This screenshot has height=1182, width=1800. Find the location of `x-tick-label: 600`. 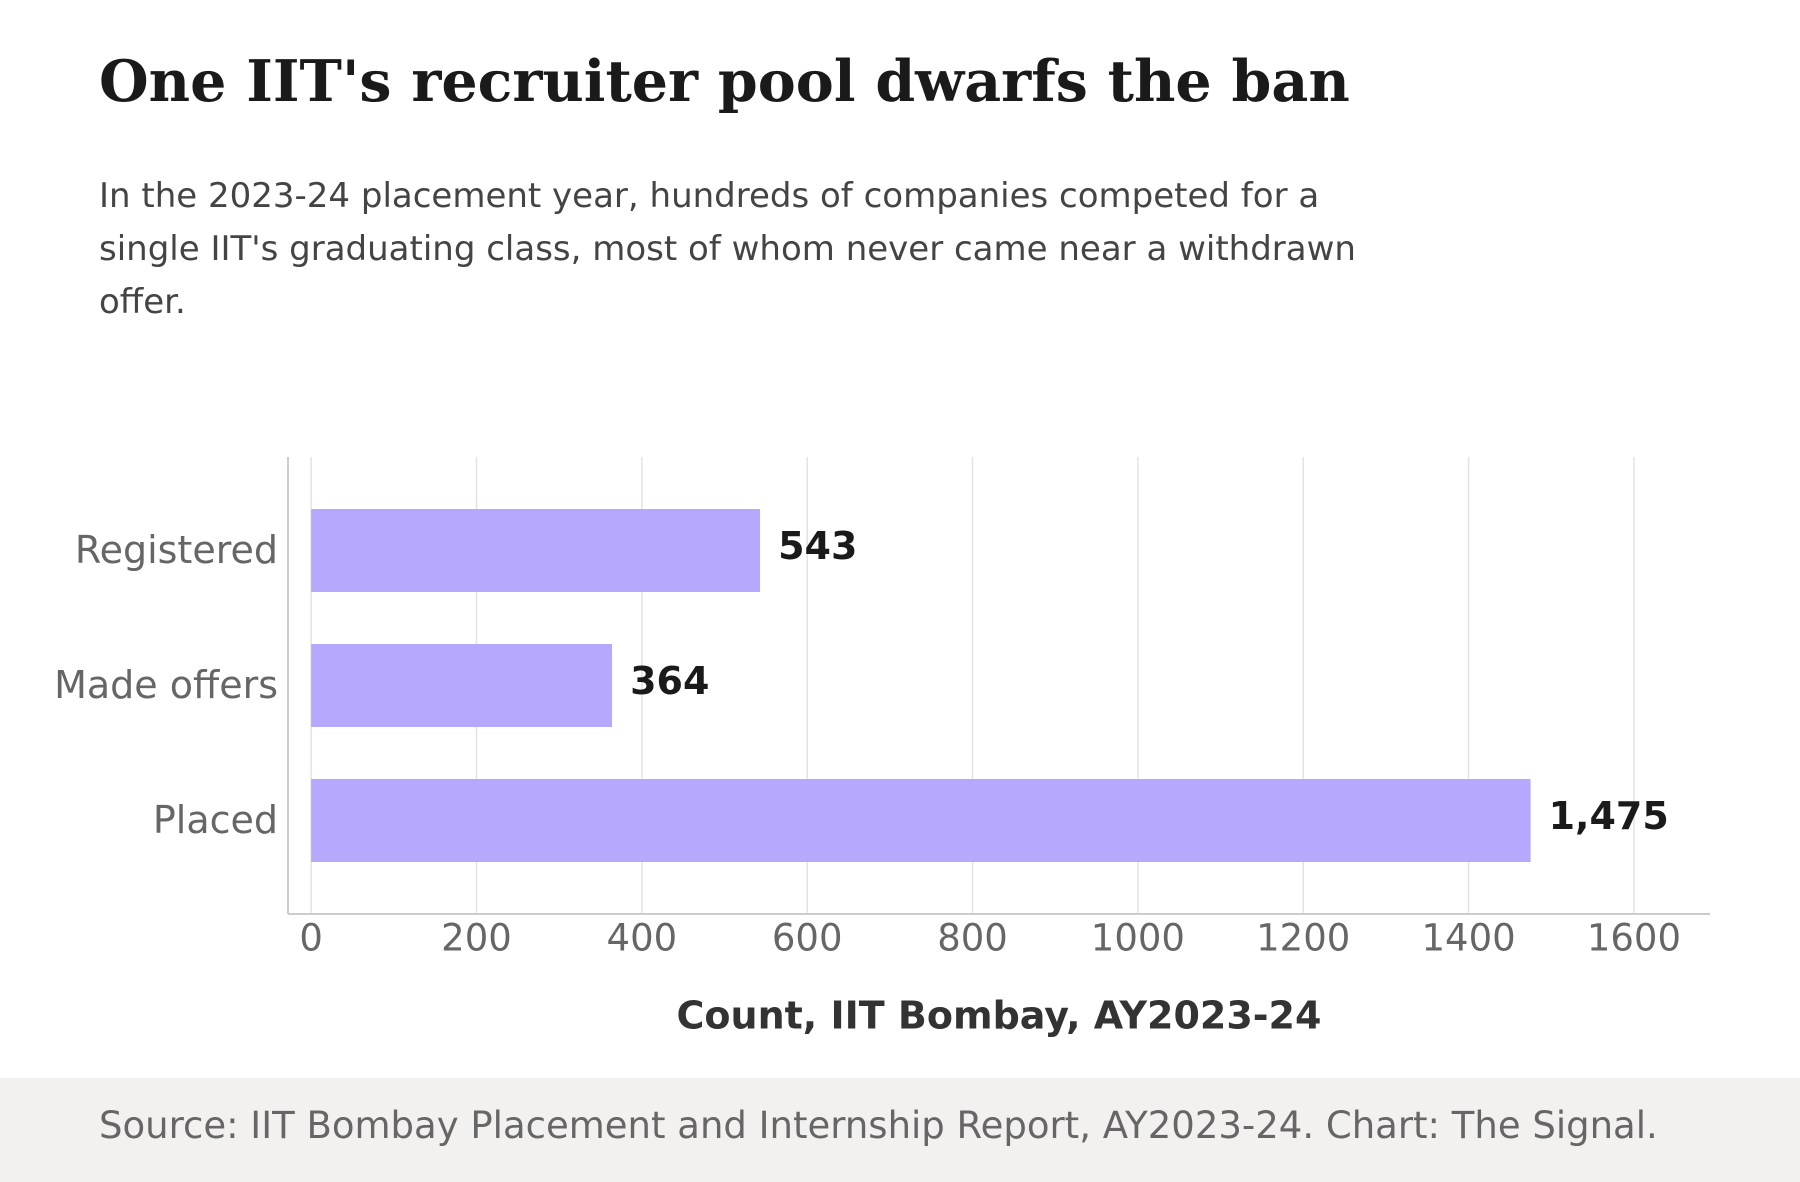

x-tick-label: 600 is located at coordinates (807, 938).